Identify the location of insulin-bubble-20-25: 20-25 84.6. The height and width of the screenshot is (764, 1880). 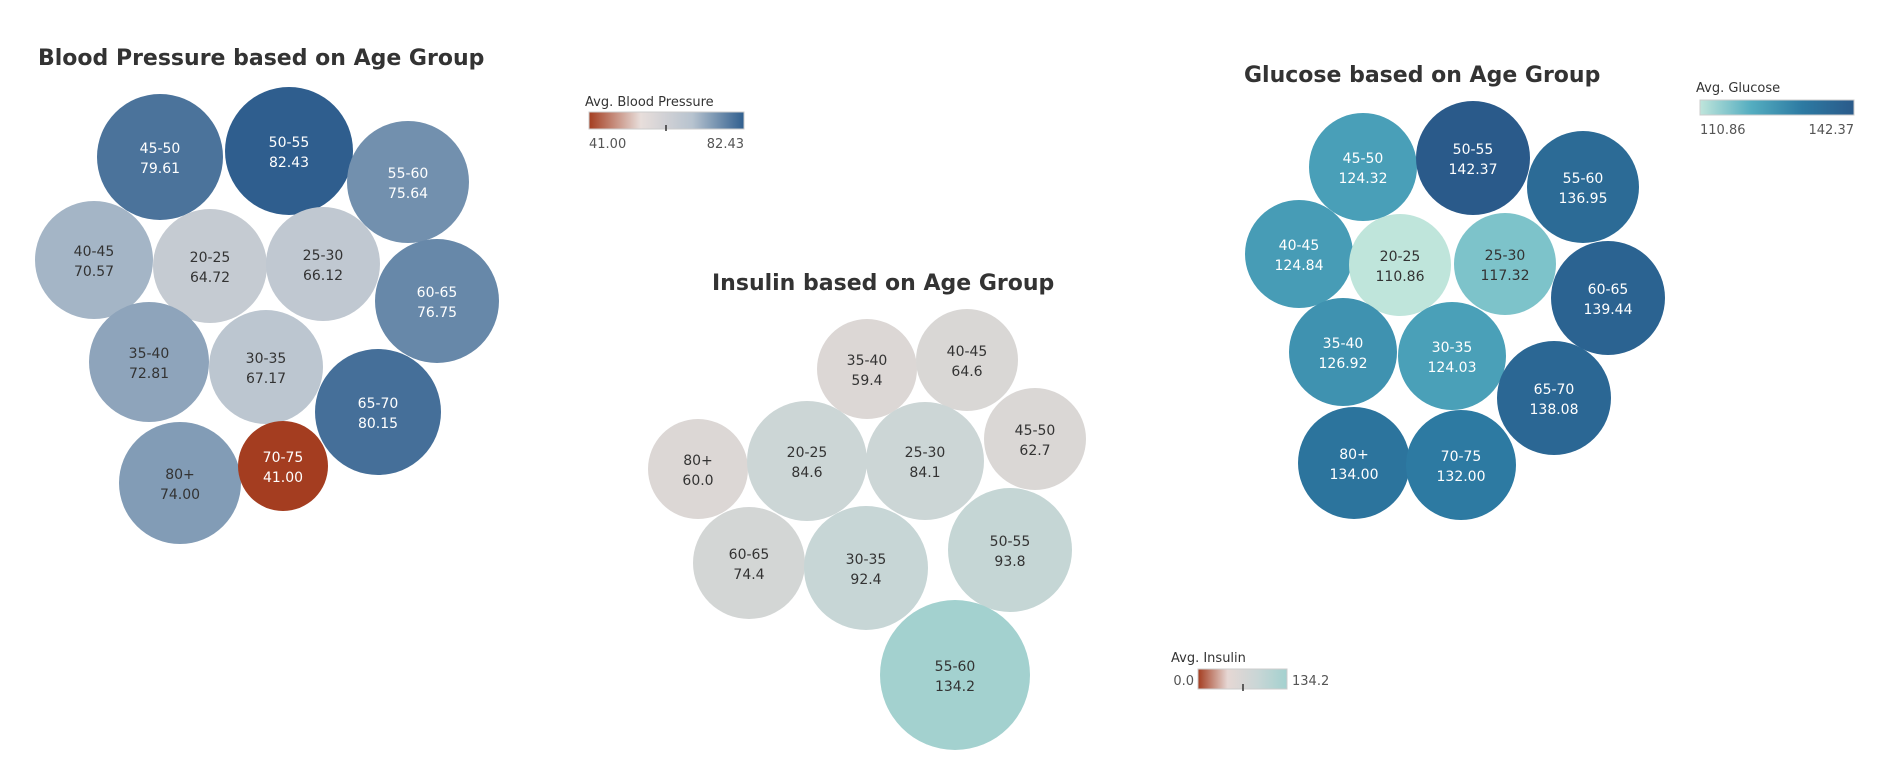
(807, 461).